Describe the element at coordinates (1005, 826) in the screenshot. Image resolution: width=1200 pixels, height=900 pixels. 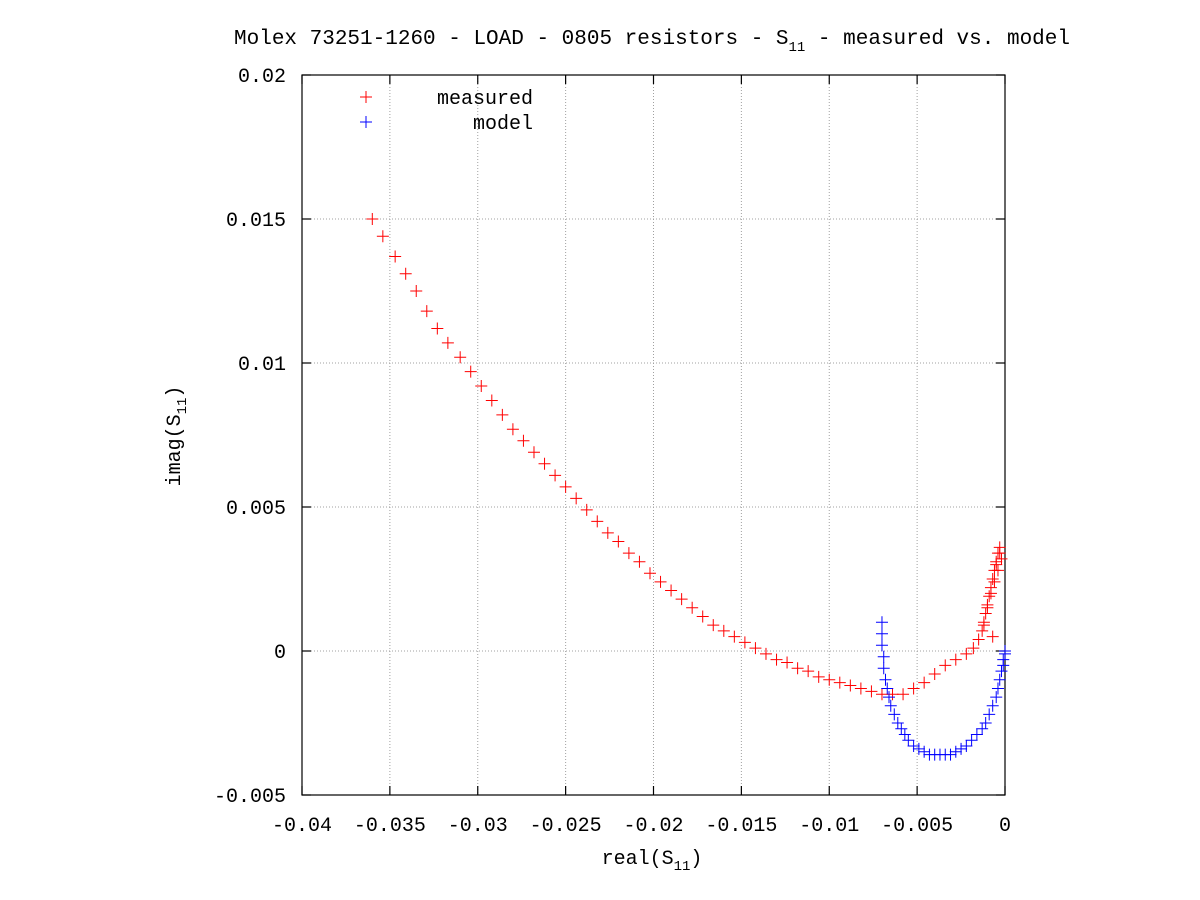
I see `x-tick-label: 0` at that location.